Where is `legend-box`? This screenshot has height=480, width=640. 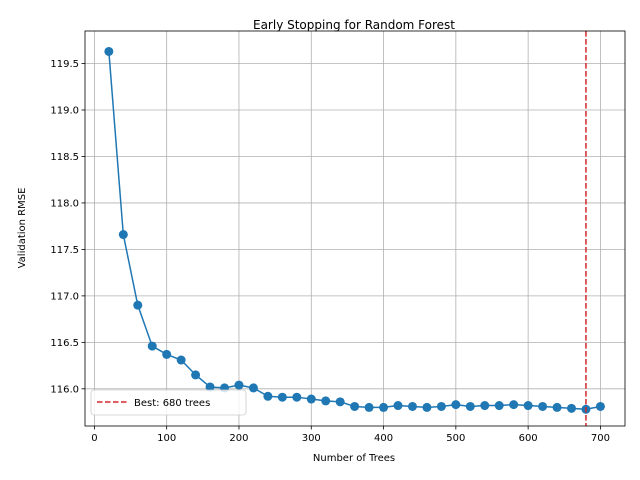
legend-box is located at coordinates (168, 402).